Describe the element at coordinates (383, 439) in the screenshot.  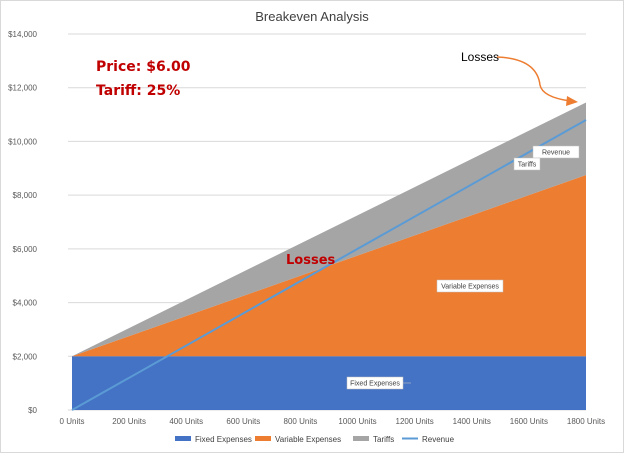
I see `legend-entry: Tariffs` at that location.